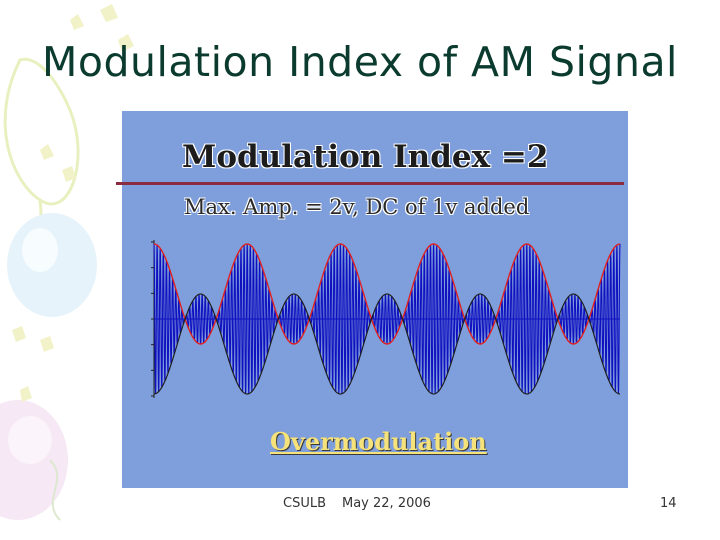 Image resolution: width=720 pixels, height=540 pixels. Describe the element at coordinates (55, 490) in the screenshot. I see `balloon-string-icon` at that location.